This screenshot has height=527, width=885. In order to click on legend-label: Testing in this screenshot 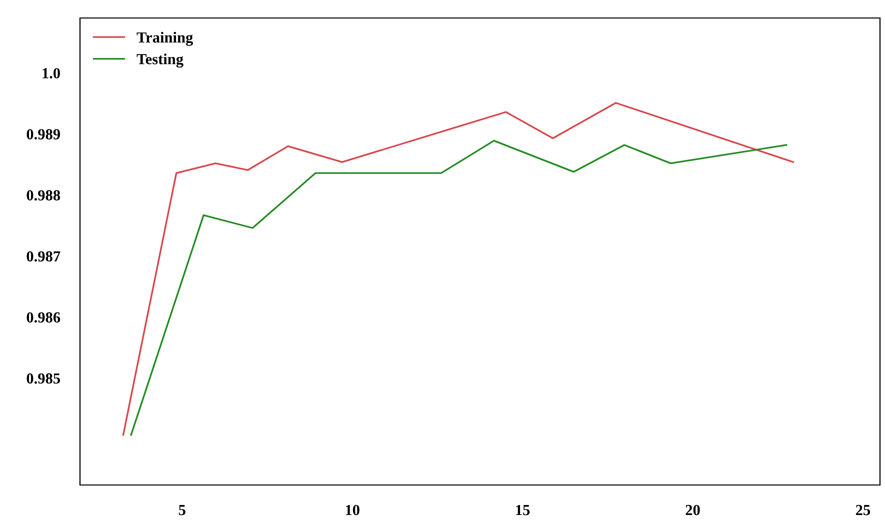, I will do `click(160, 61)`.